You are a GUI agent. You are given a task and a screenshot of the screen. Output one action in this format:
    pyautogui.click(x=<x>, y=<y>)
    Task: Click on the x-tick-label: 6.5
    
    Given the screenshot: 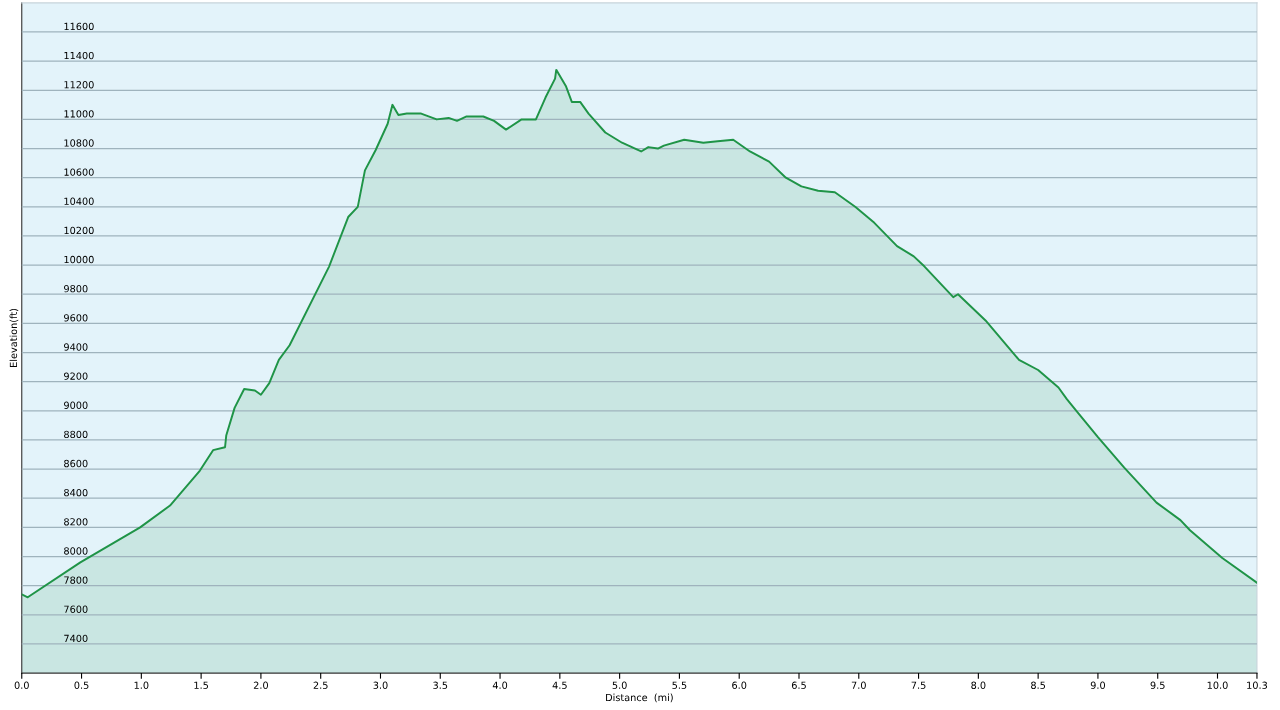 What is the action you would take?
    pyautogui.click(x=798, y=685)
    